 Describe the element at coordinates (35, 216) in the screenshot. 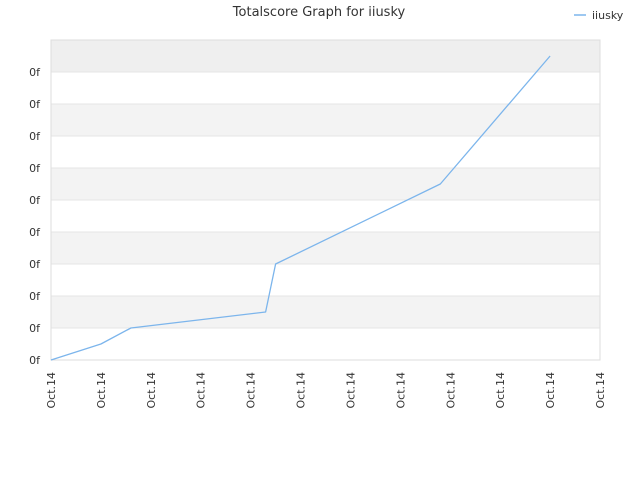

I see `y-axis-ticks: 0f 0f 0f 0f 0f 0f 0f 0f 0f 0f` at that location.